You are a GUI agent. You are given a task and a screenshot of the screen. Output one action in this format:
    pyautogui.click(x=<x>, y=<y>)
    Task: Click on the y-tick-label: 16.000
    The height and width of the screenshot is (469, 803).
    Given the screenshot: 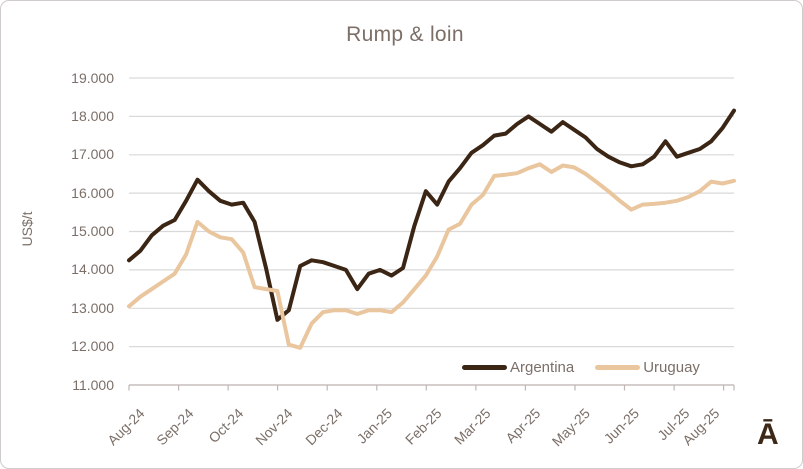 What is the action you would take?
    pyautogui.click(x=92, y=192)
    